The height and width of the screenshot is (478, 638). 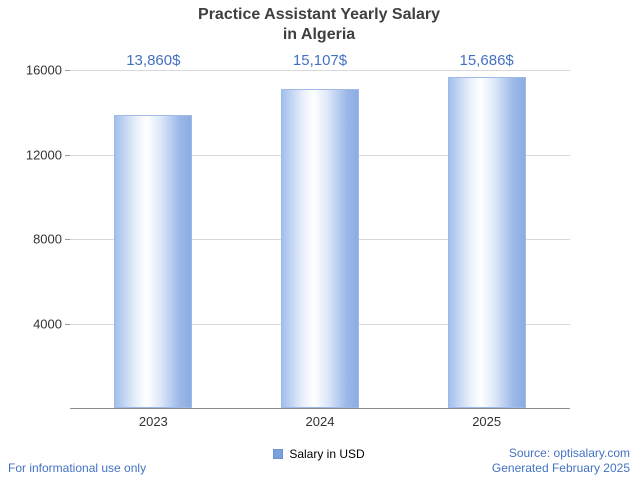 What do you see at coordinates (487, 421) in the screenshot?
I see `x-tick-label: 2025` at bounding box center [487, 421].